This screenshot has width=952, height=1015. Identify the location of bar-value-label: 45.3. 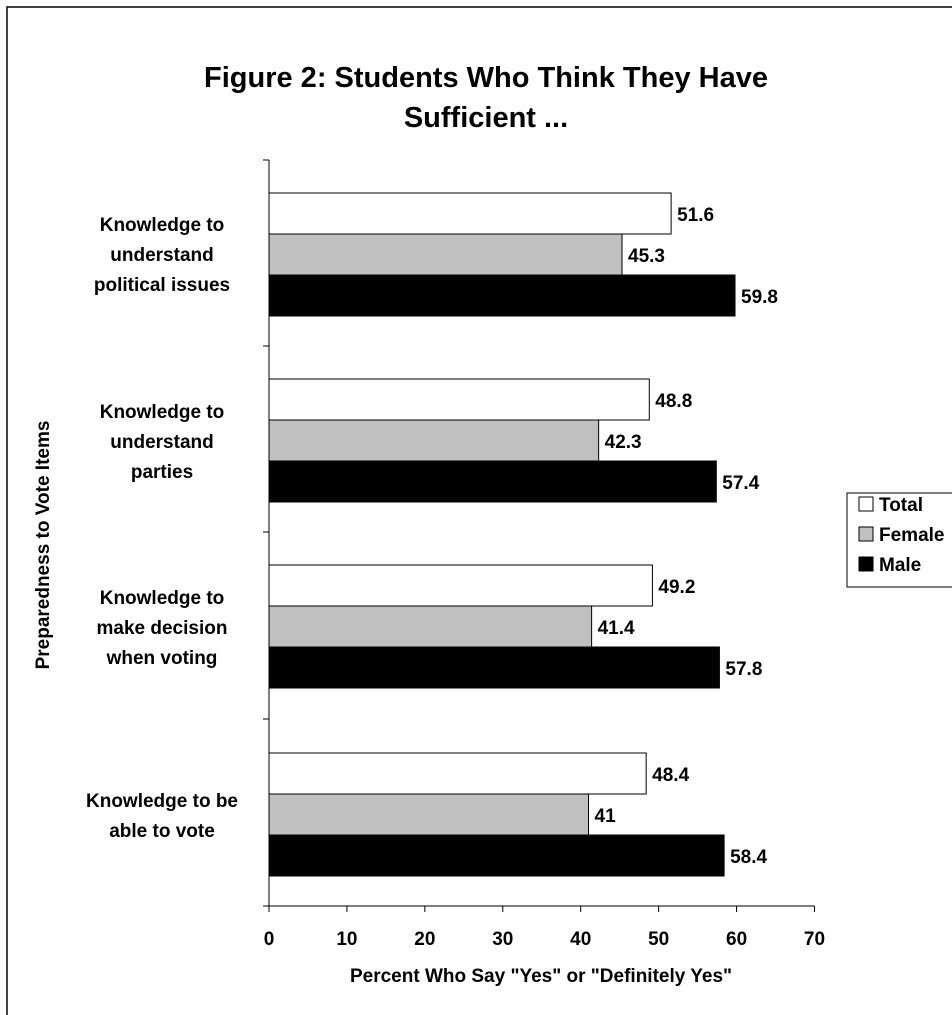
(646, 256).